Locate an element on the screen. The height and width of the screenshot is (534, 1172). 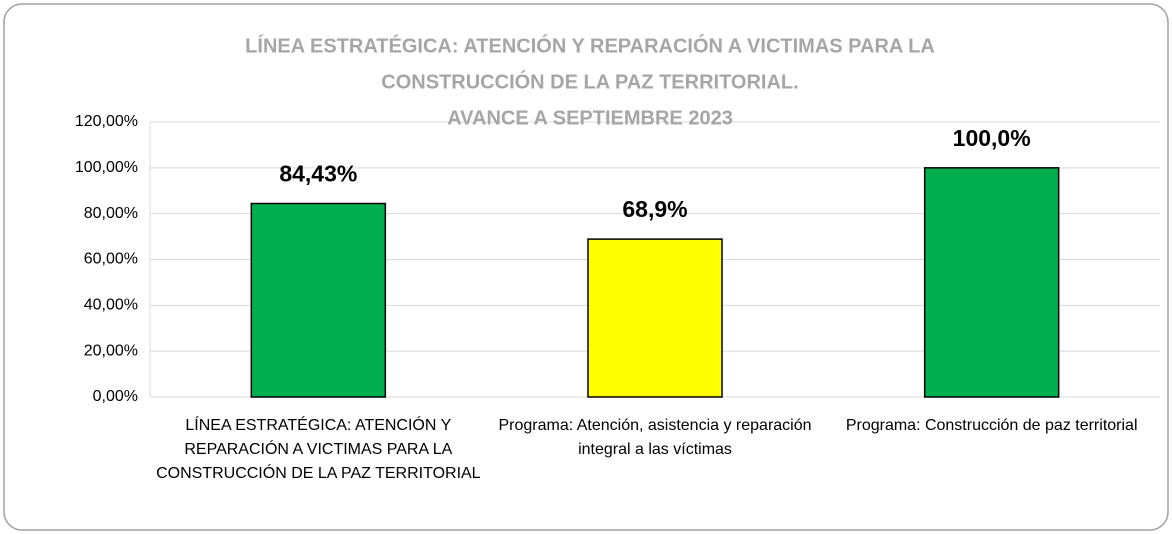
y-tick-label: 60,00% is located at coordinates (111, 259).